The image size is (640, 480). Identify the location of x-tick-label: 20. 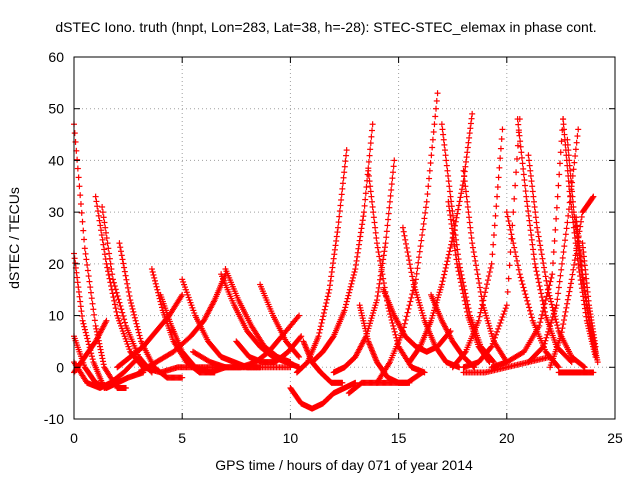
(507, 438).